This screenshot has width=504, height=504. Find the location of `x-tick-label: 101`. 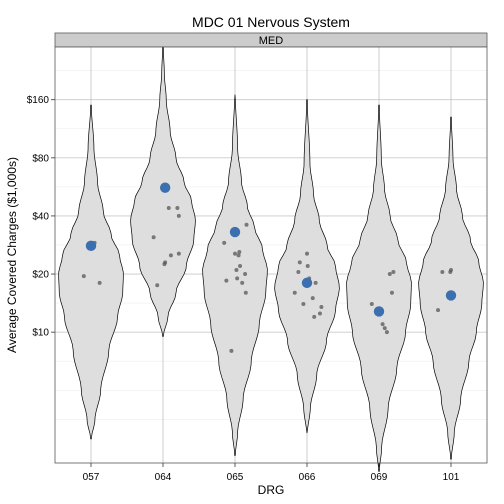

x-tick-label: 101 is located at coordinates (451, 477).